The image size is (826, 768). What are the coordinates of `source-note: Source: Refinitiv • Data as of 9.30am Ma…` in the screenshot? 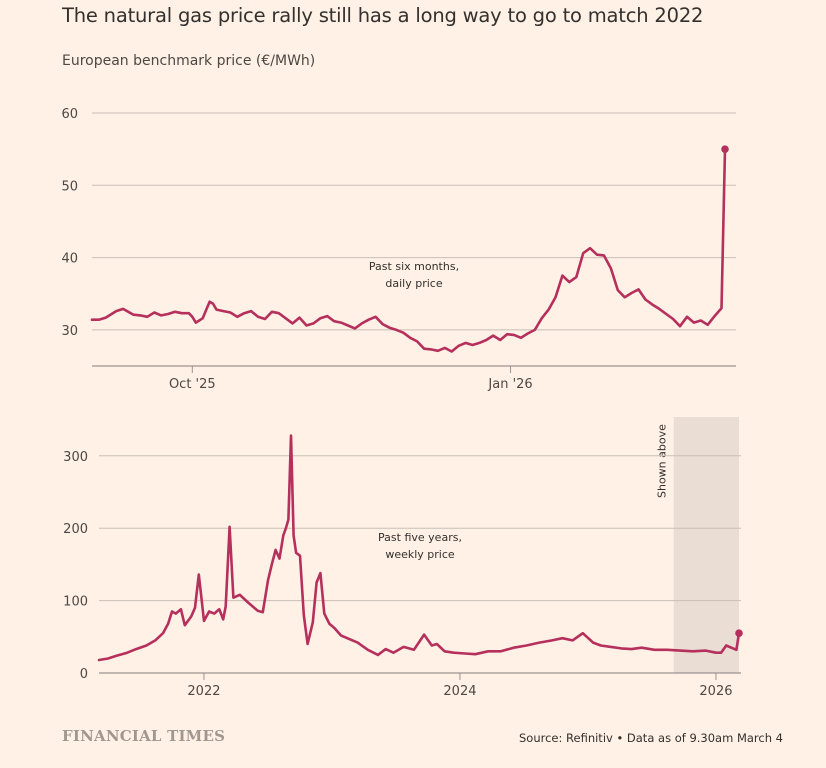 It's located at (651, 738).